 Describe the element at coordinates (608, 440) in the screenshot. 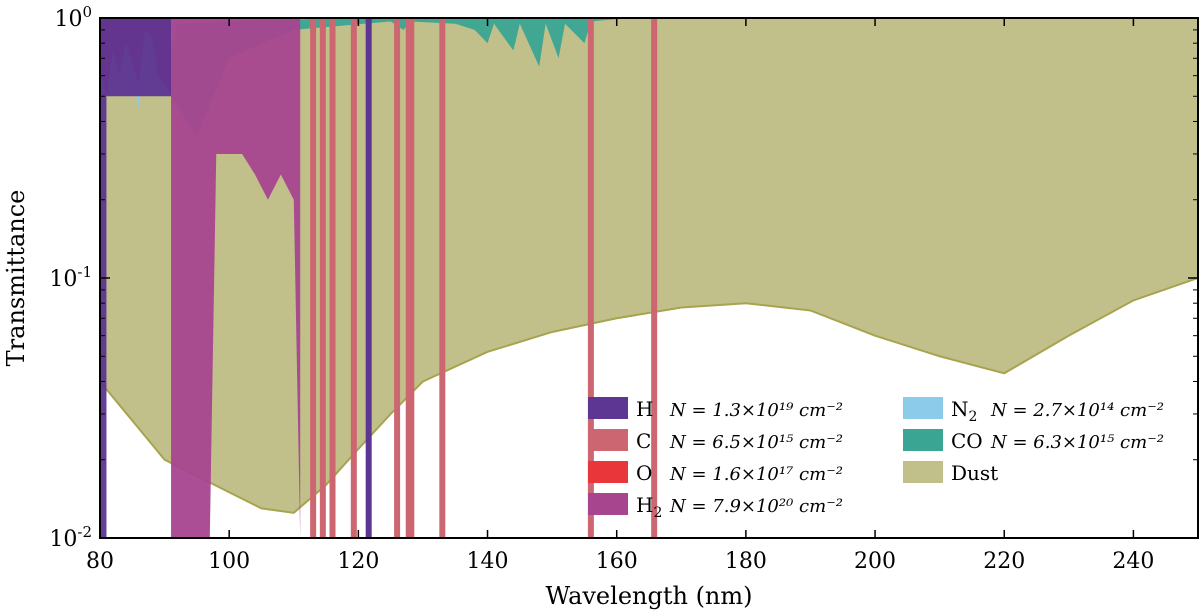

I see `legend-swatch-c` at that location.